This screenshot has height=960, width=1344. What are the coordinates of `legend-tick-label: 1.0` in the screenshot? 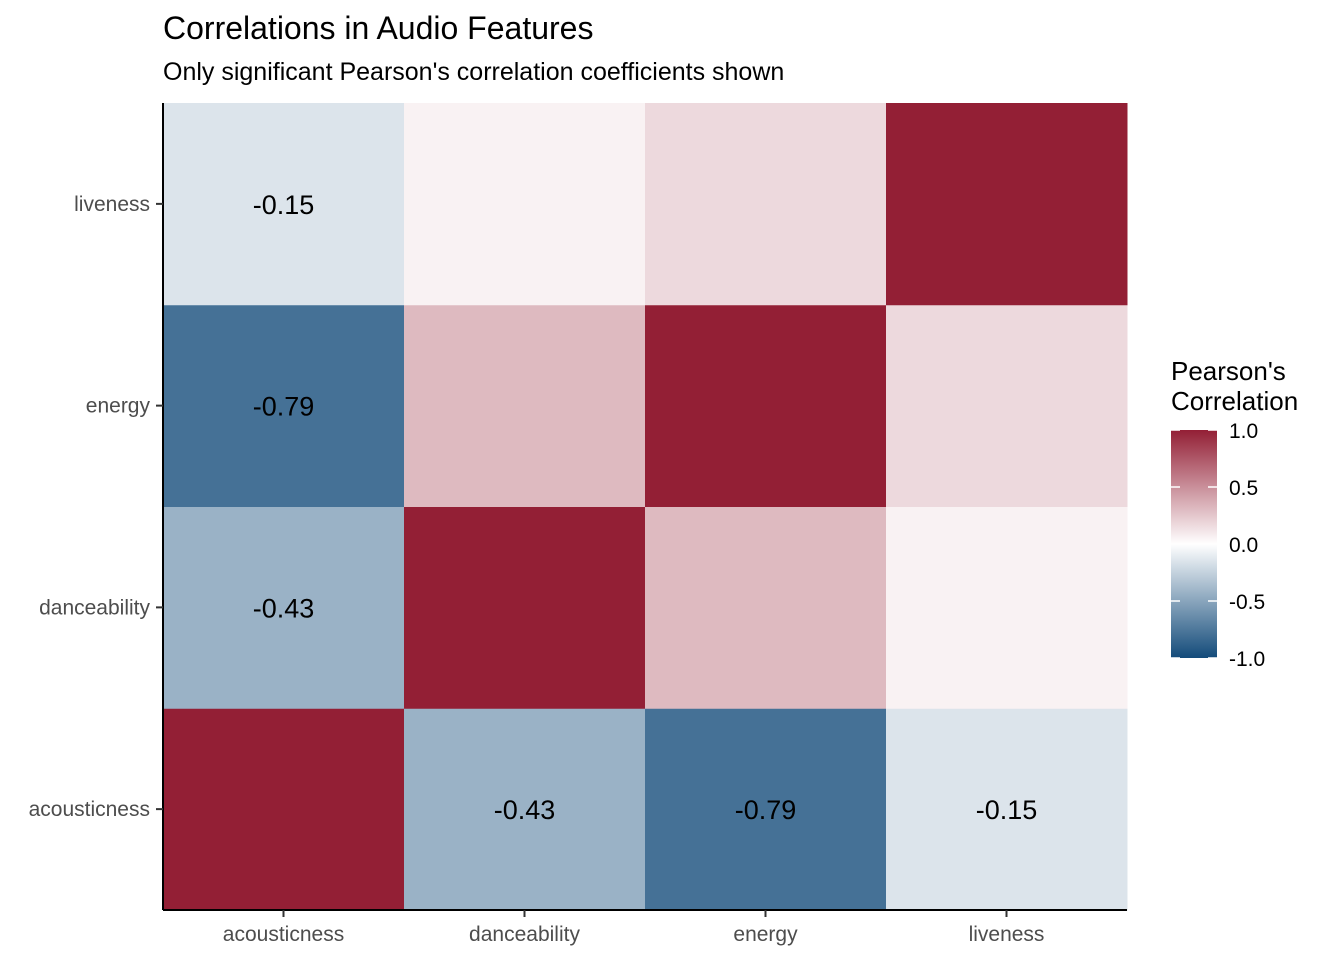 It's located at (1243, 431).